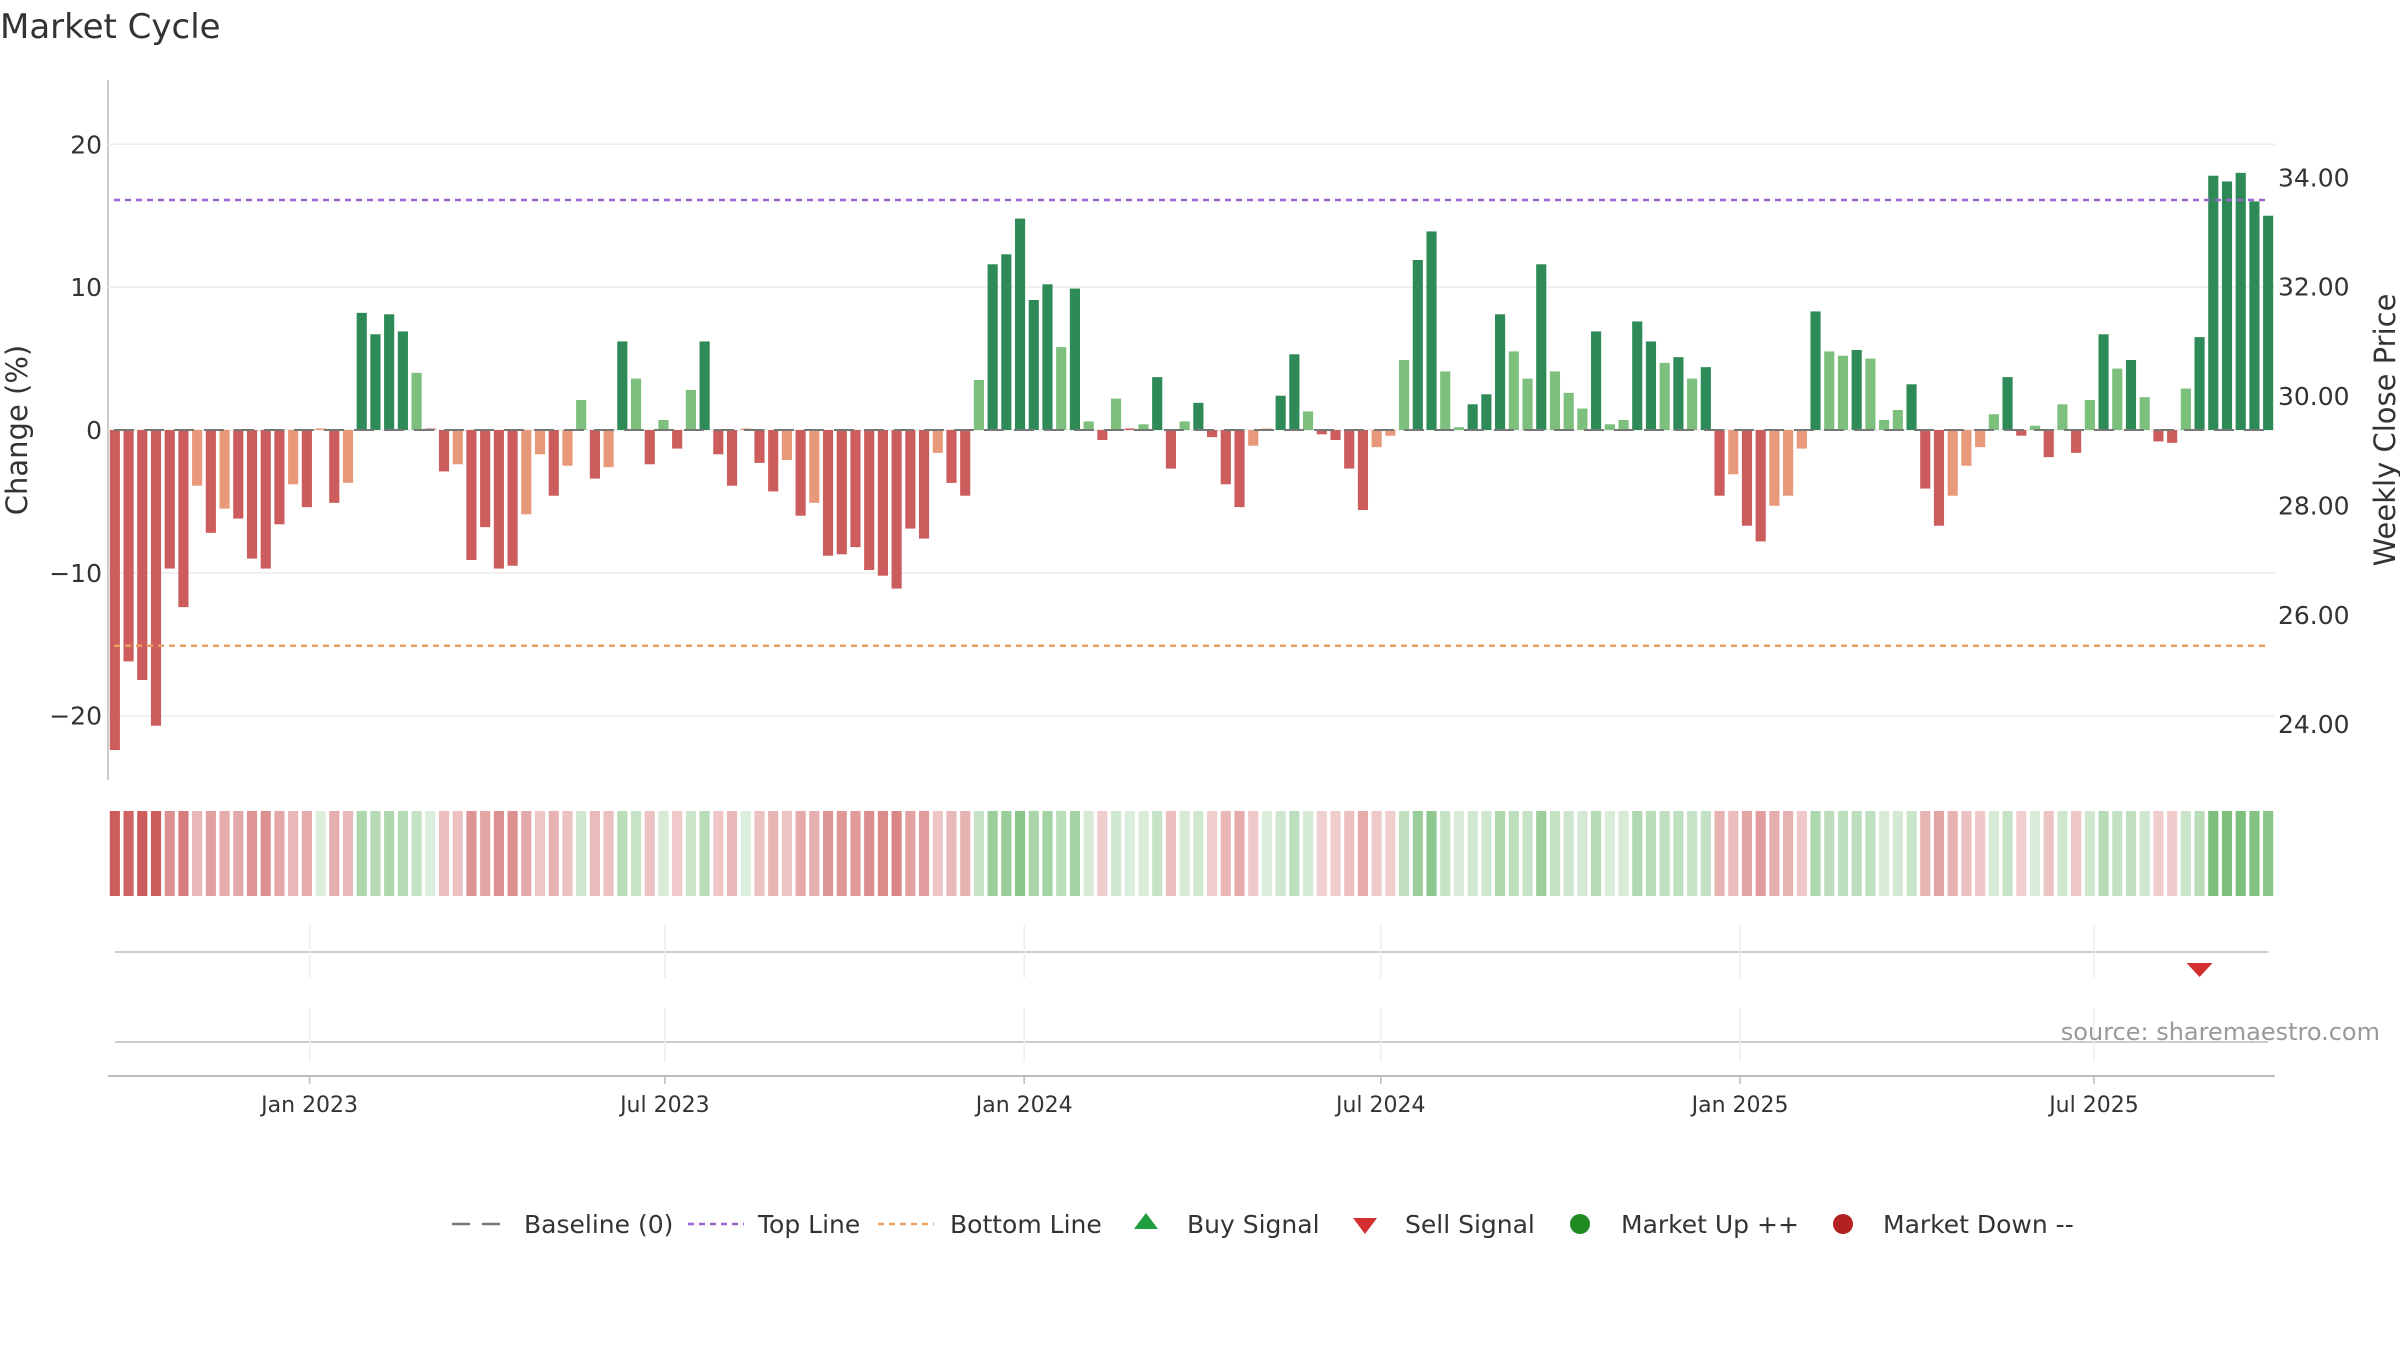  I want to click on y-tick-label: 0, so click(94, 430).